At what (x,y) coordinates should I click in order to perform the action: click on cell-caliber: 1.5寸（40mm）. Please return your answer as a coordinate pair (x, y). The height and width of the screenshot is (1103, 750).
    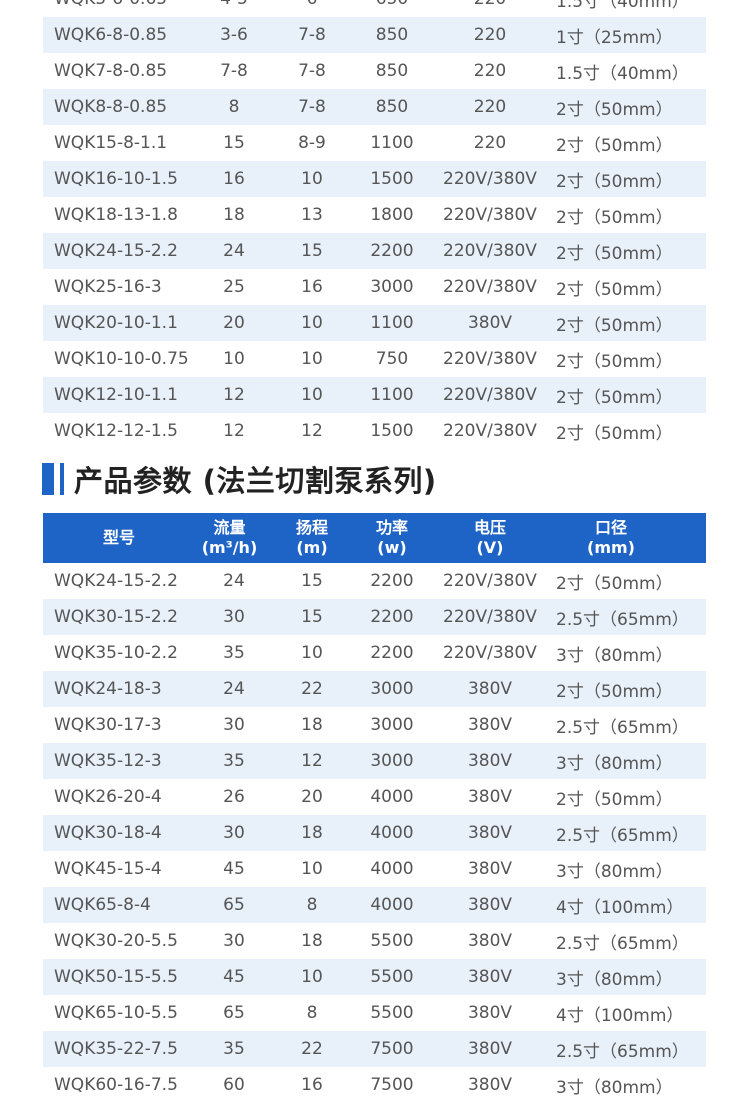
    Looking at the image, I should click on (622, 73).